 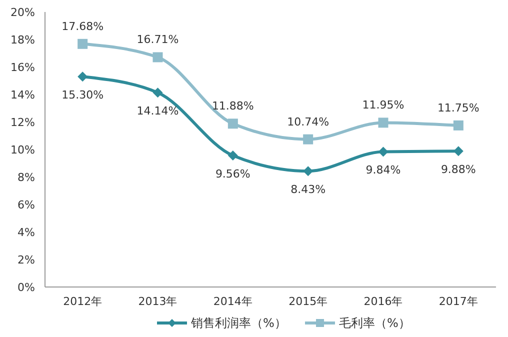 I want to click on y-tick-label: 12%, so click(x=22, y=122).